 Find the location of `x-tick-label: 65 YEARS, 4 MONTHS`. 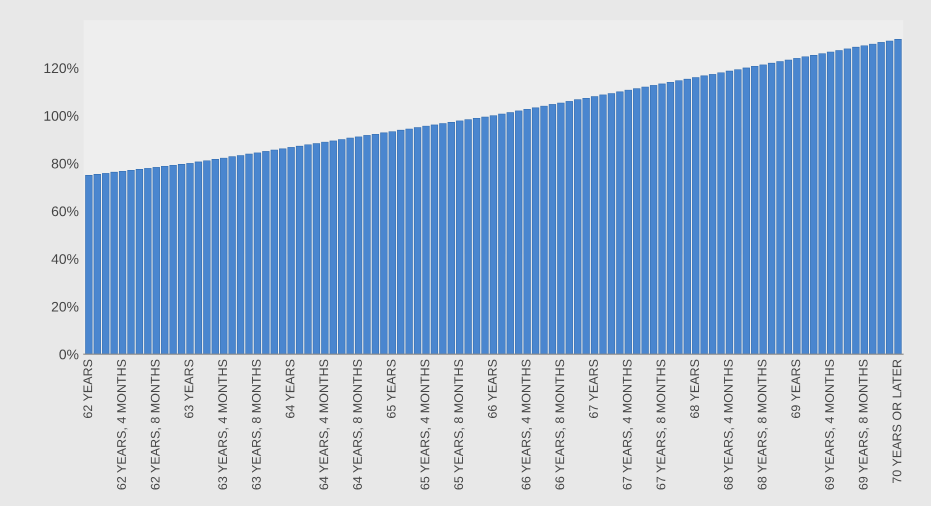

x-tick-label: 65 YEARS, 4 MONTHS is located at coordinates (425, 425).